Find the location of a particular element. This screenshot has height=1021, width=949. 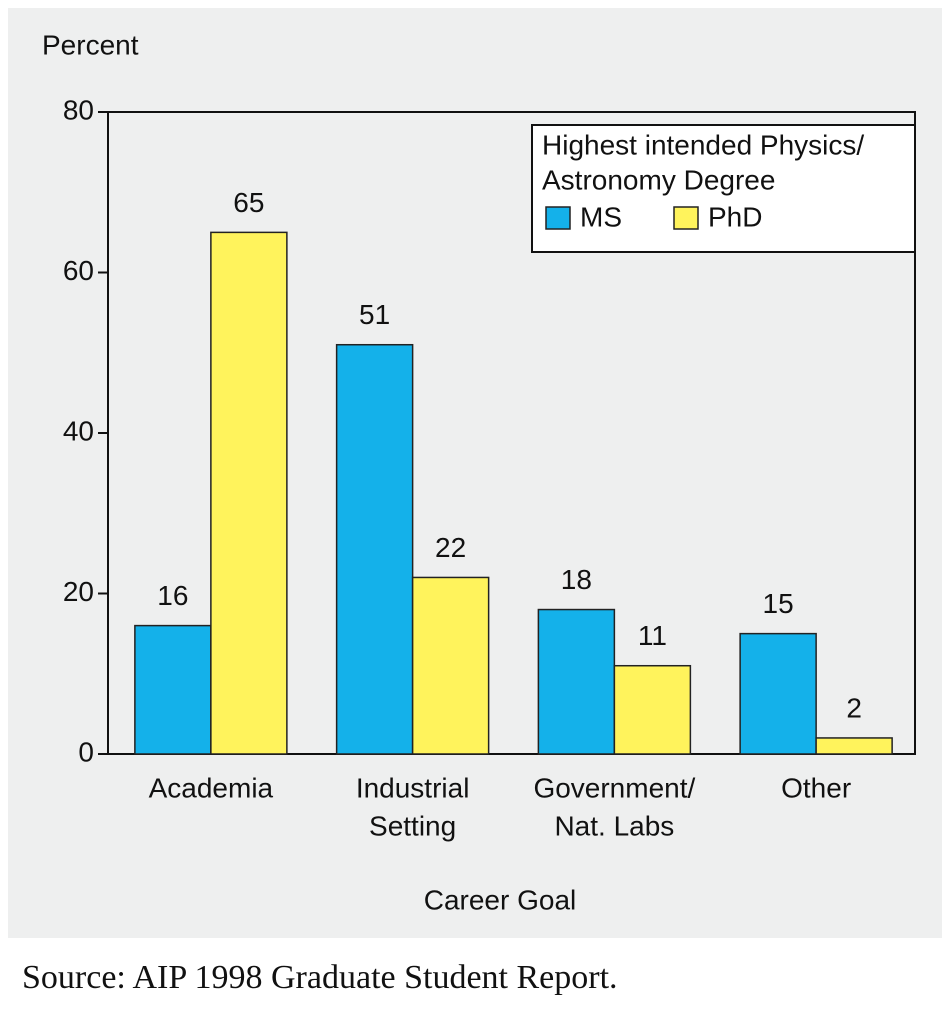

y-tick-label: 0 is located at coordinates (86, 751).